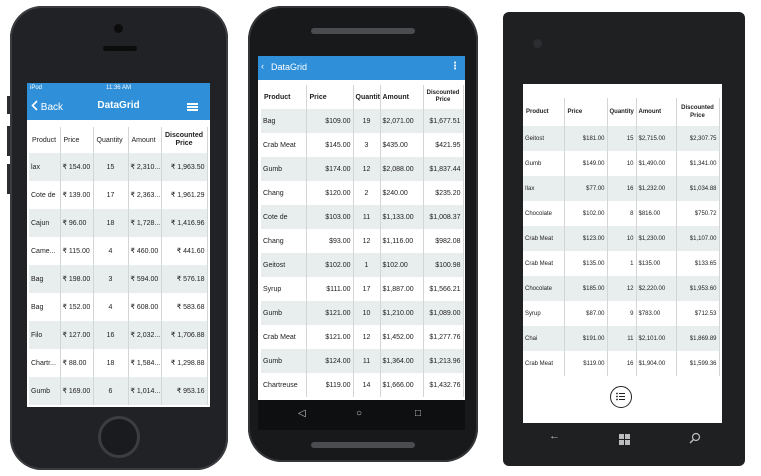 The height and width of the screenshot is (476, 761). I want to click on front-camera, so click(118, 28).